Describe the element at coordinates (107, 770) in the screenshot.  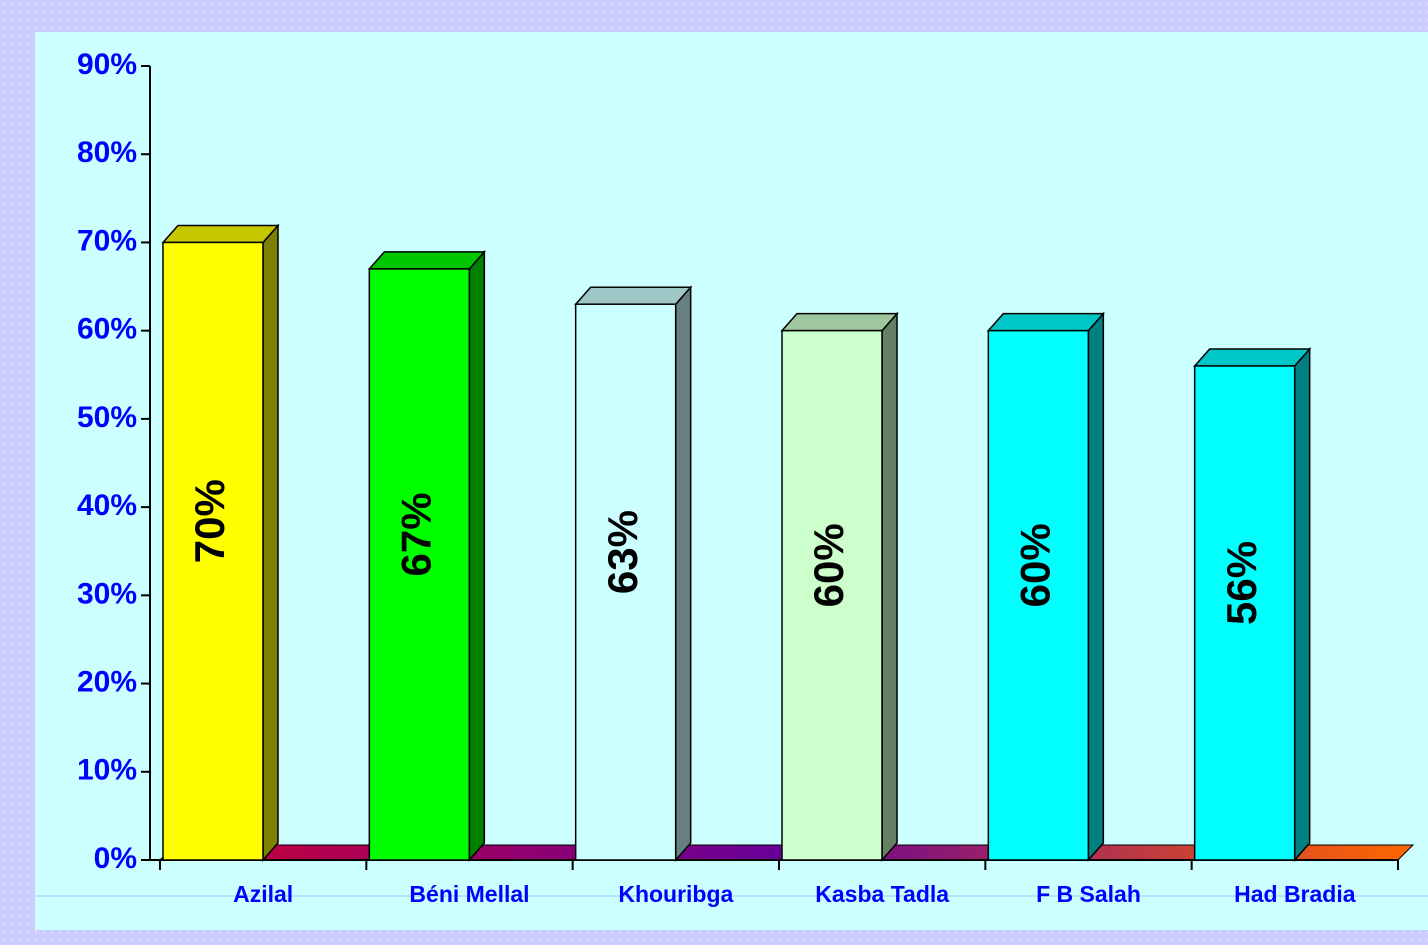
I see `y-tick-label: 10%` at that location.